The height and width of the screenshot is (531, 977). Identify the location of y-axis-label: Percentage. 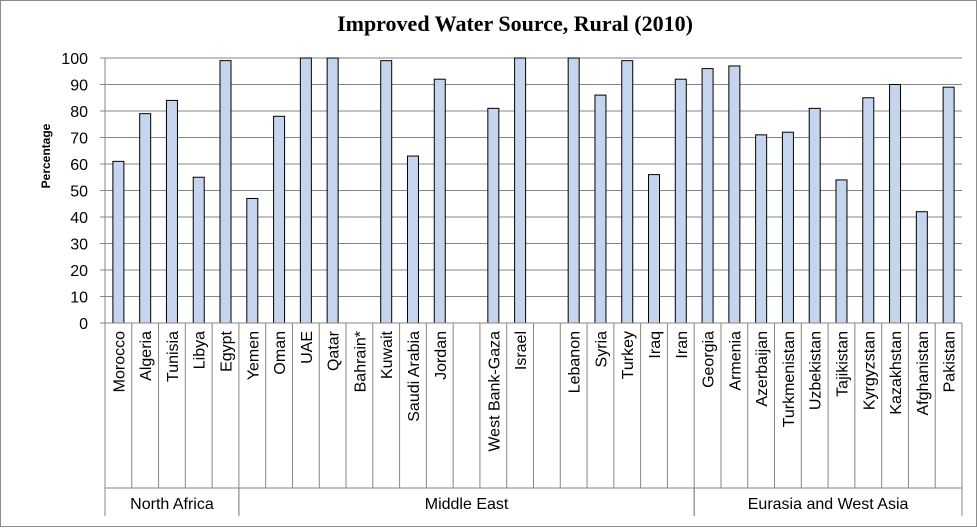
(46, 155).